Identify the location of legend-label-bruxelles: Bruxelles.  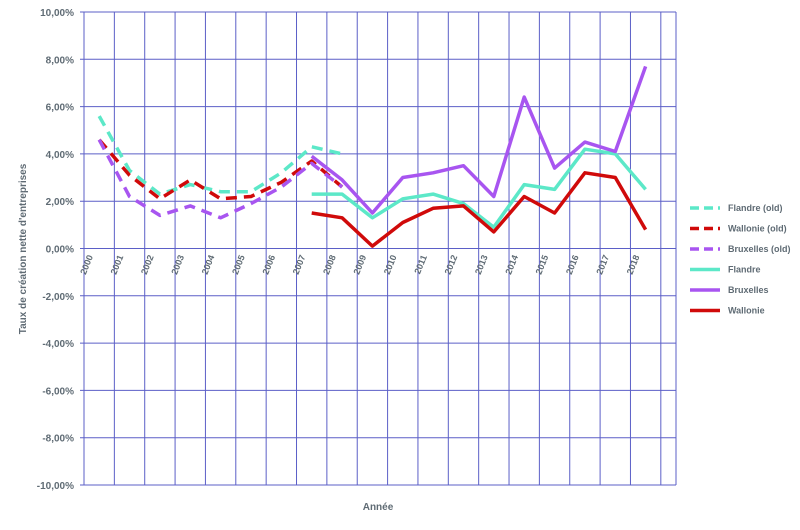
(748, 290).